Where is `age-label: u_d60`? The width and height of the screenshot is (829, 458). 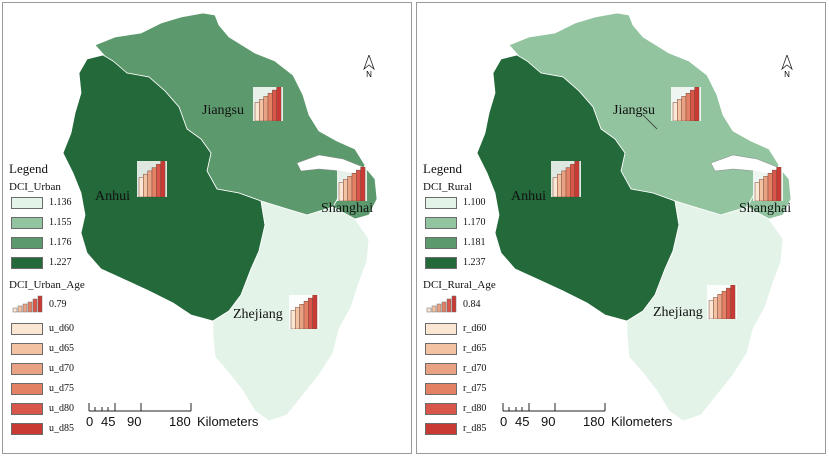 age-label: u_d60 is located at coordinates (61, 328).